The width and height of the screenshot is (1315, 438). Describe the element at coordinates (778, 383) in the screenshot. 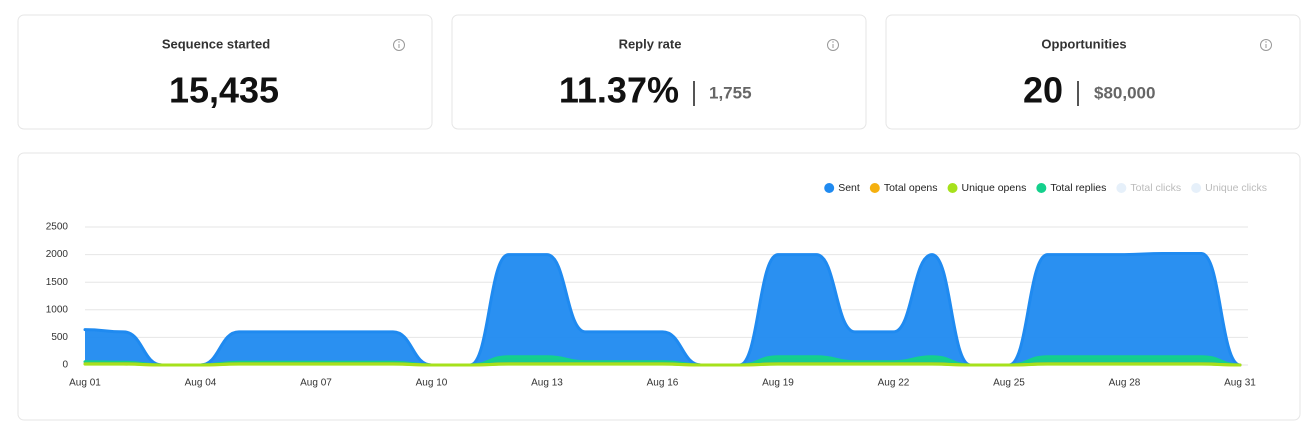

I see `x-tick-label: Aug 19` at that location.